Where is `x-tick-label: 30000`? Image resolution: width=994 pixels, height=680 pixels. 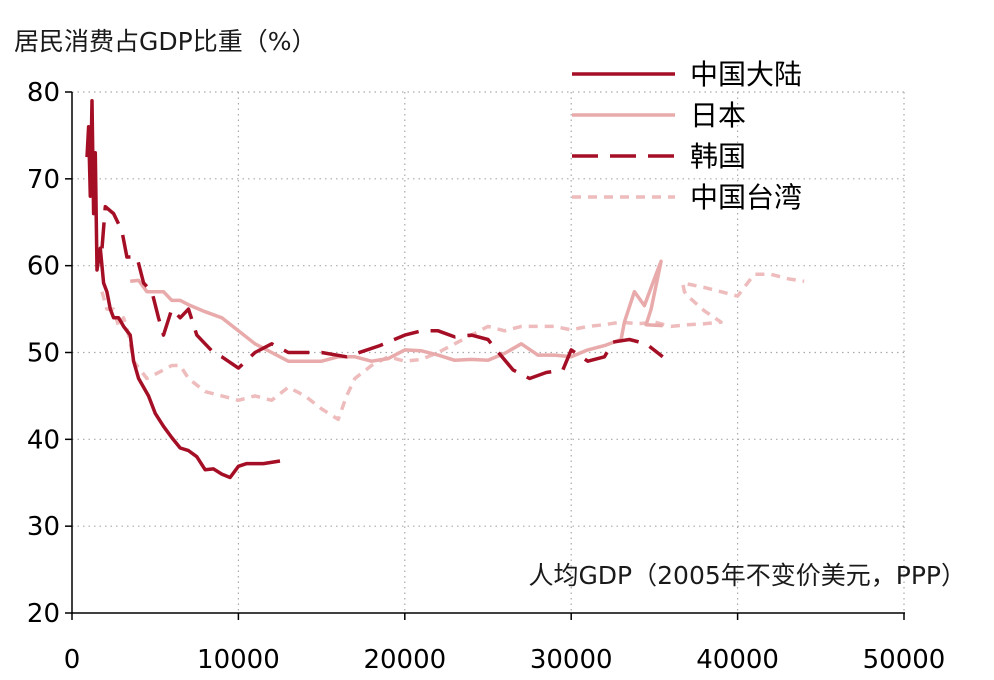
x-tick-label: 30000 is located at coordinates (571, 660).